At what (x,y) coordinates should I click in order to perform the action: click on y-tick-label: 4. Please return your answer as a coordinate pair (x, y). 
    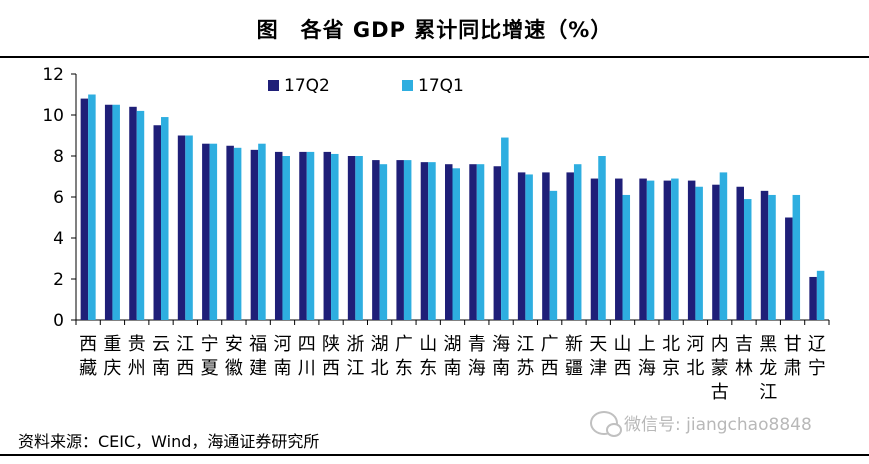
    Looking at the image, I should click on (58, 239).